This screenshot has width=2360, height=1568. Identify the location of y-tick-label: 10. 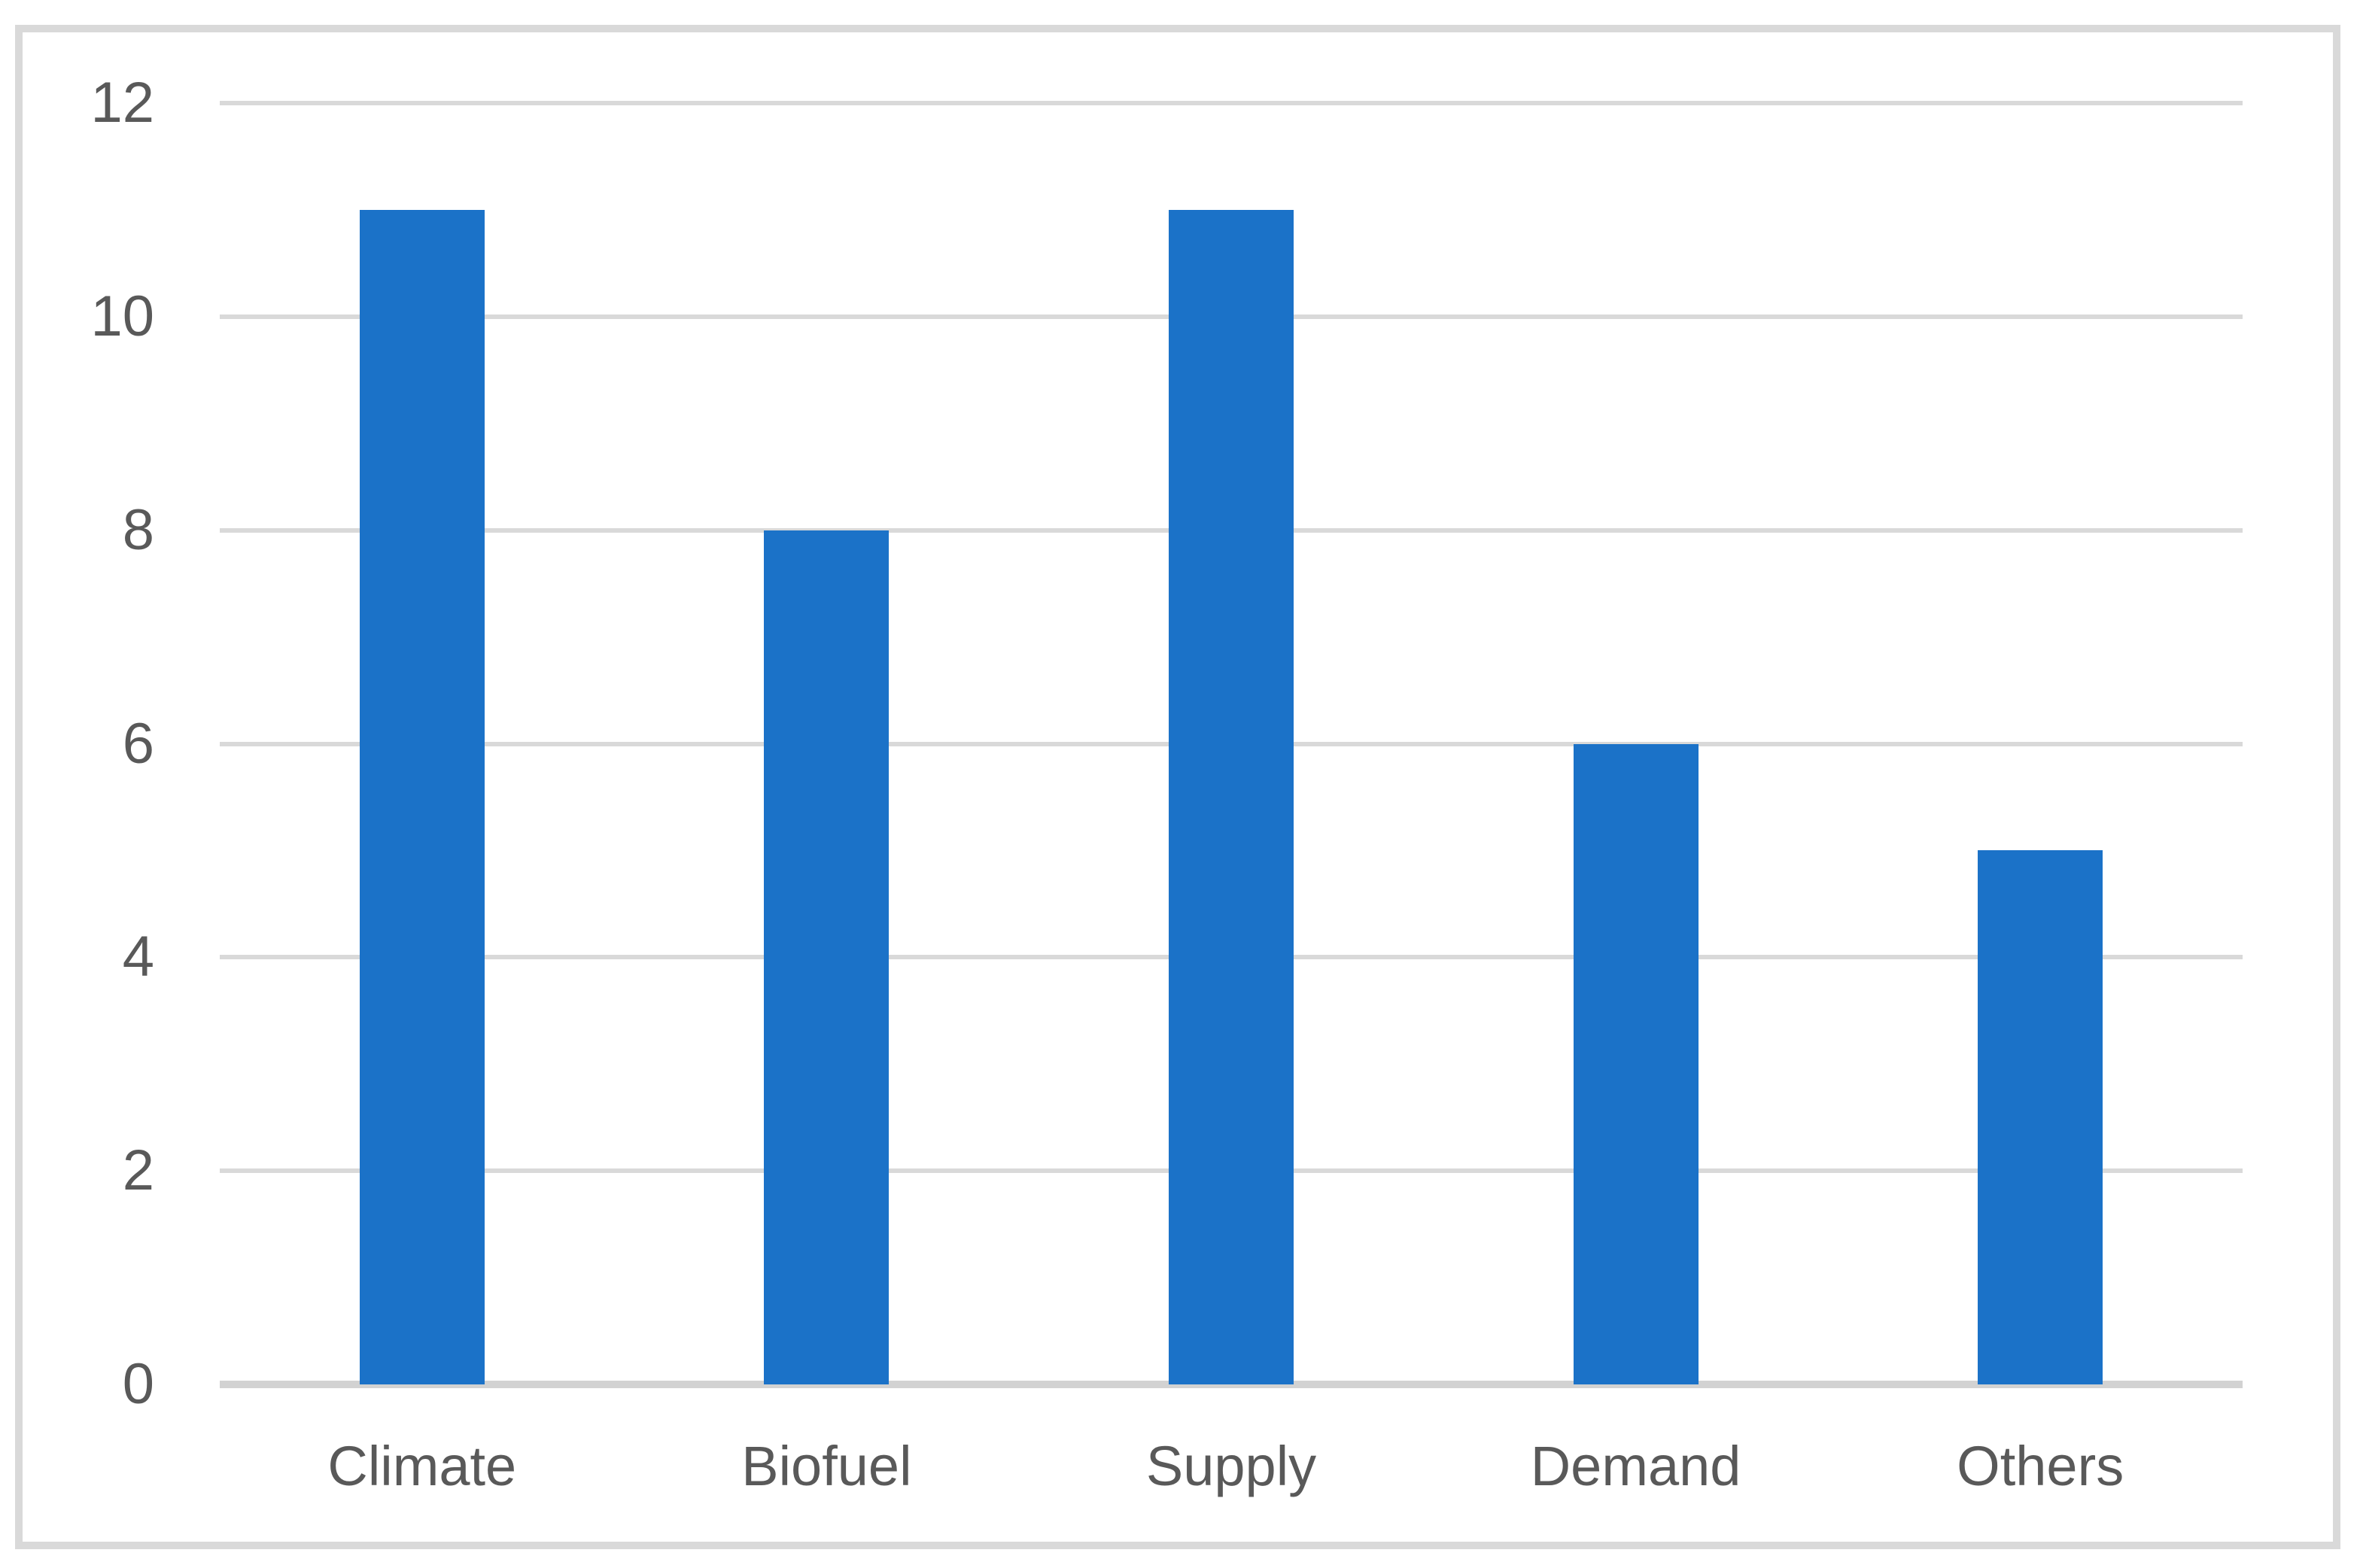
(122, 316).